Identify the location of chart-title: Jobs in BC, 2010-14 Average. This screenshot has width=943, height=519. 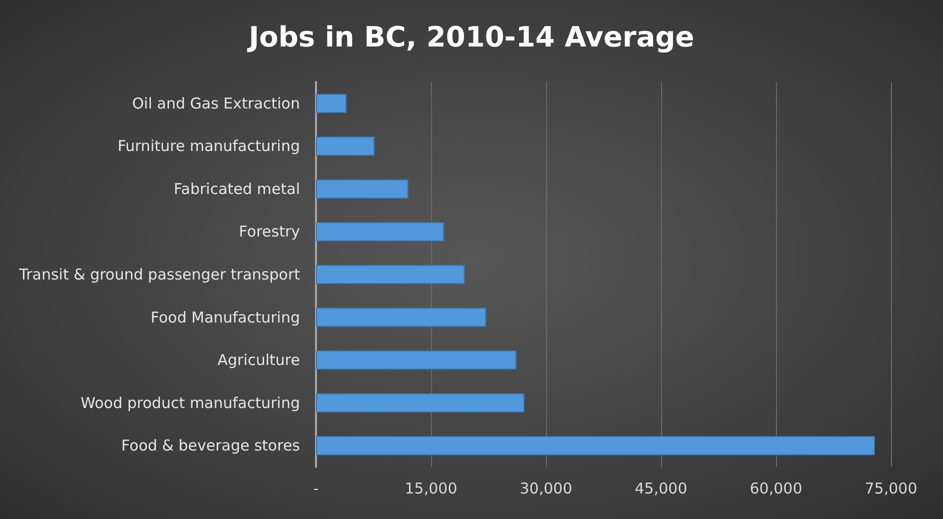
(470, 37).